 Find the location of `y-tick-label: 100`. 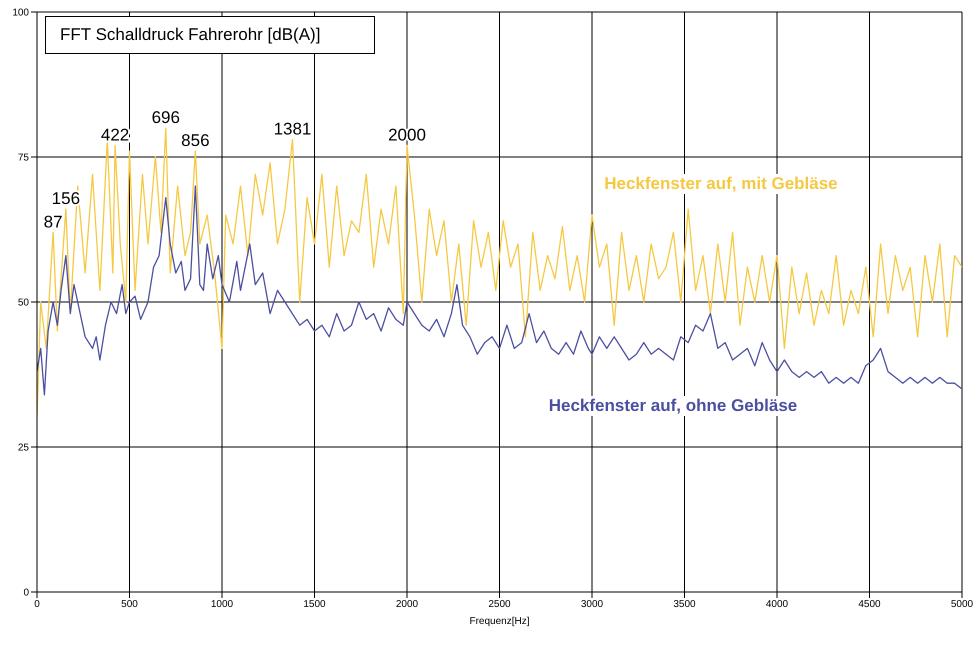

y-tick-label: 100 is located at coordinates (21, 13).